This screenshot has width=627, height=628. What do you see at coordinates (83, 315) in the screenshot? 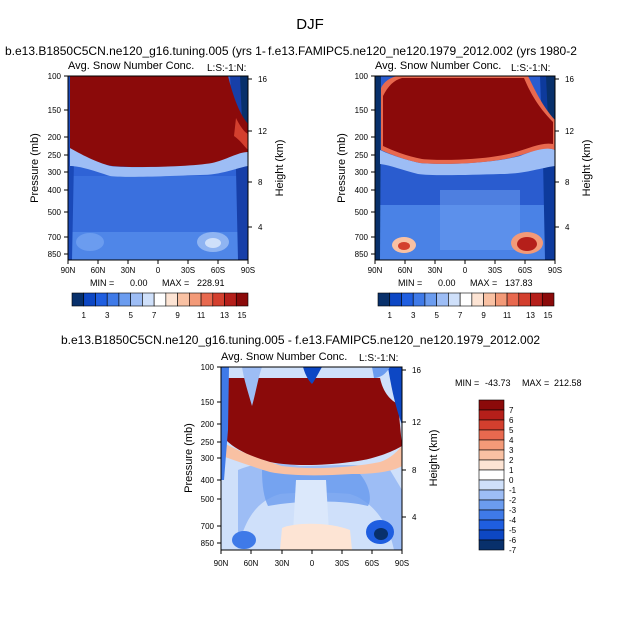
I see `panel-1-cbar-label-0: 1` at bounding box center [83, 315].